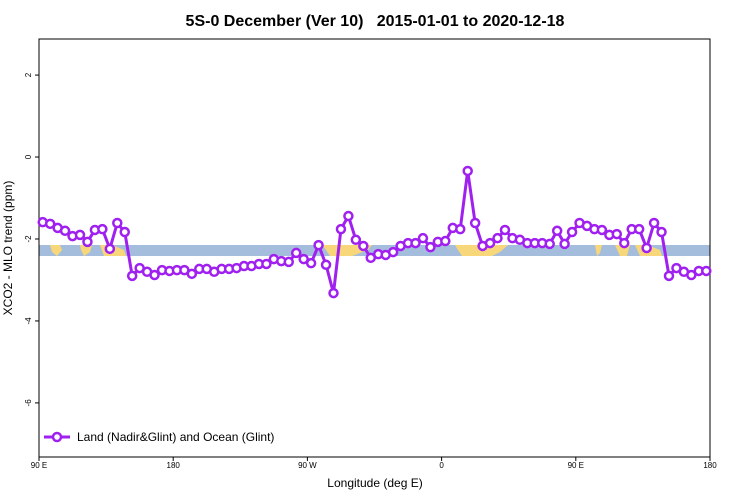 This screenshot has width=750, height=500. Describe the element at coordinates (307, 465) in the screenshot. I see `x-tick-label: 90 W` at that location.